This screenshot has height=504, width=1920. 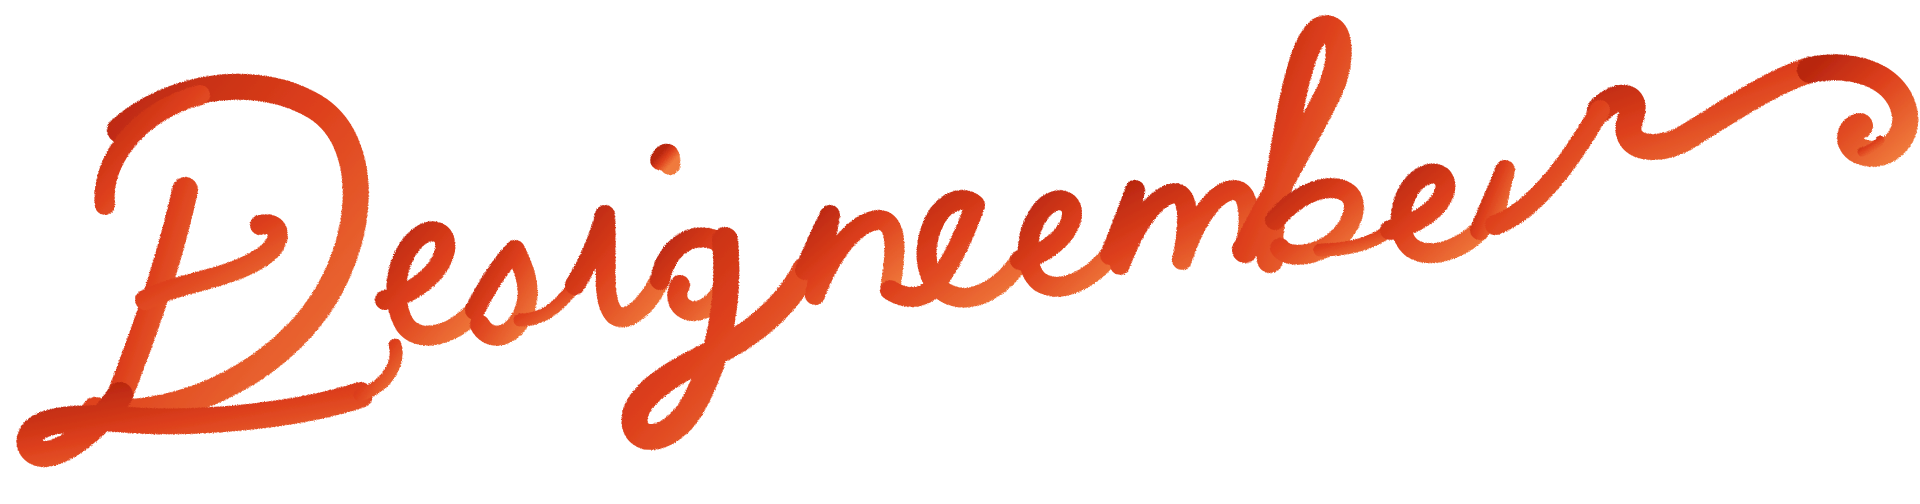 I want to click on letter-e, so click(x=430, y=283).